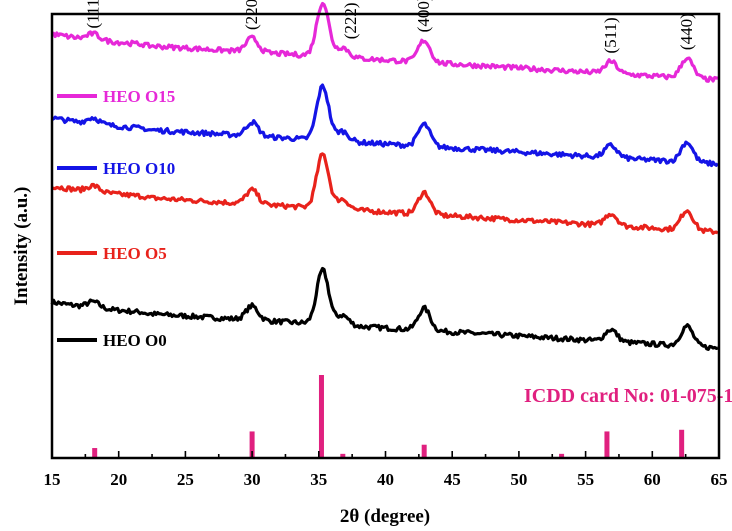  Describe the element at coordinates (350, 20) in the screenshot. I see `peak-label: (222)` at that location.